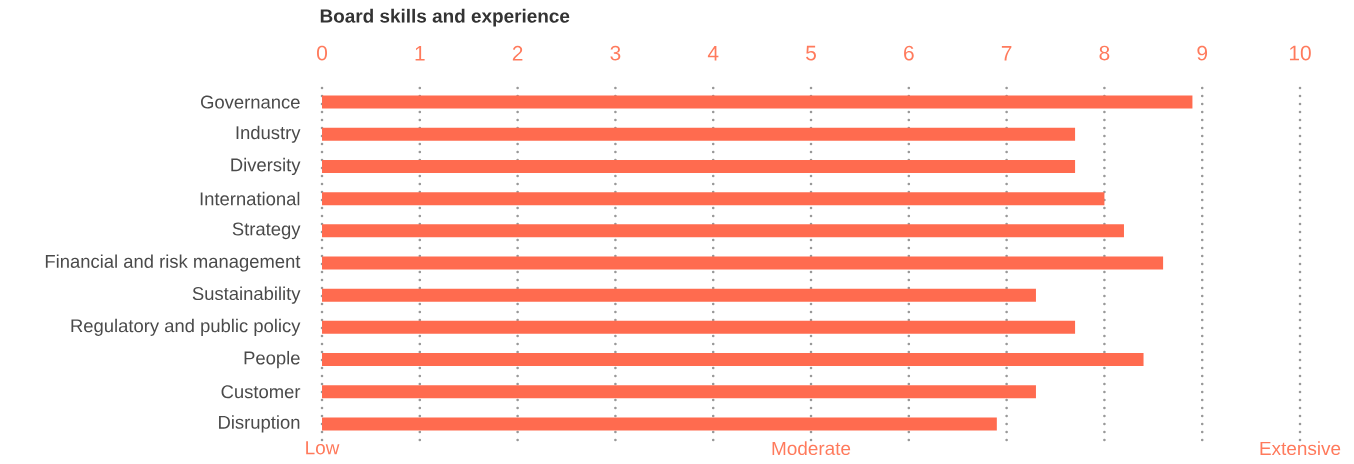 Image resolution: width=1354 pixels, height=464 pixels. I want to click on y-tick-label: Industry, so click(268, 134).